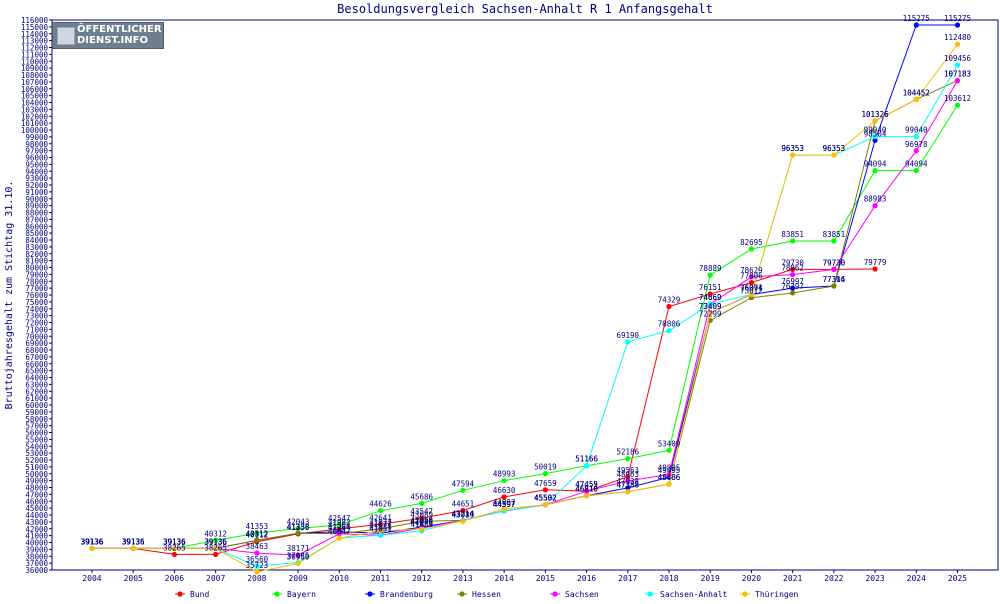 Image resolution: width=1000 pixels, height=604 pixels. I want to click on y-tick-label: 65000, so click(36, 371).